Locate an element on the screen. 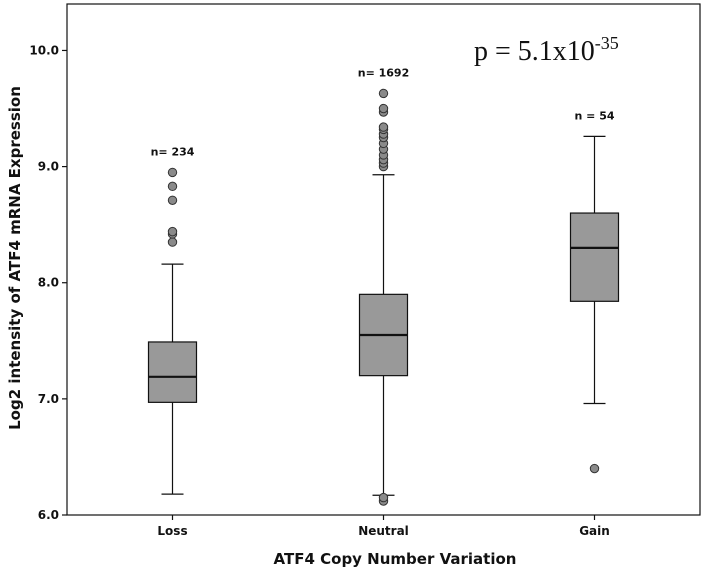 The image size is (705, 570). n-label-neutral: n= 1692 is located at coordinates (384, 72).